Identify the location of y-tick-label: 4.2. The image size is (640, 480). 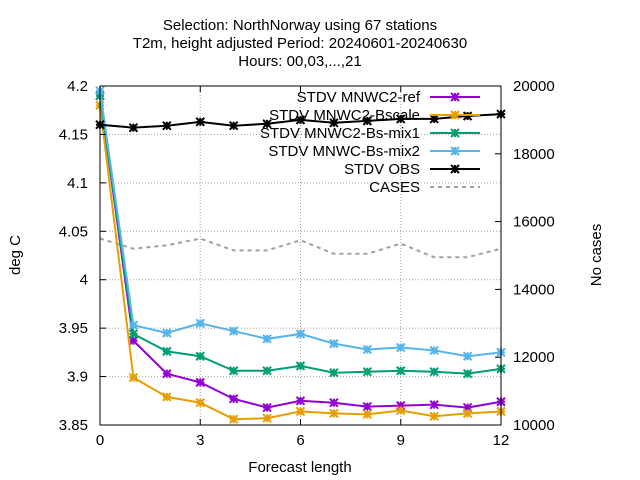
(77, 86).